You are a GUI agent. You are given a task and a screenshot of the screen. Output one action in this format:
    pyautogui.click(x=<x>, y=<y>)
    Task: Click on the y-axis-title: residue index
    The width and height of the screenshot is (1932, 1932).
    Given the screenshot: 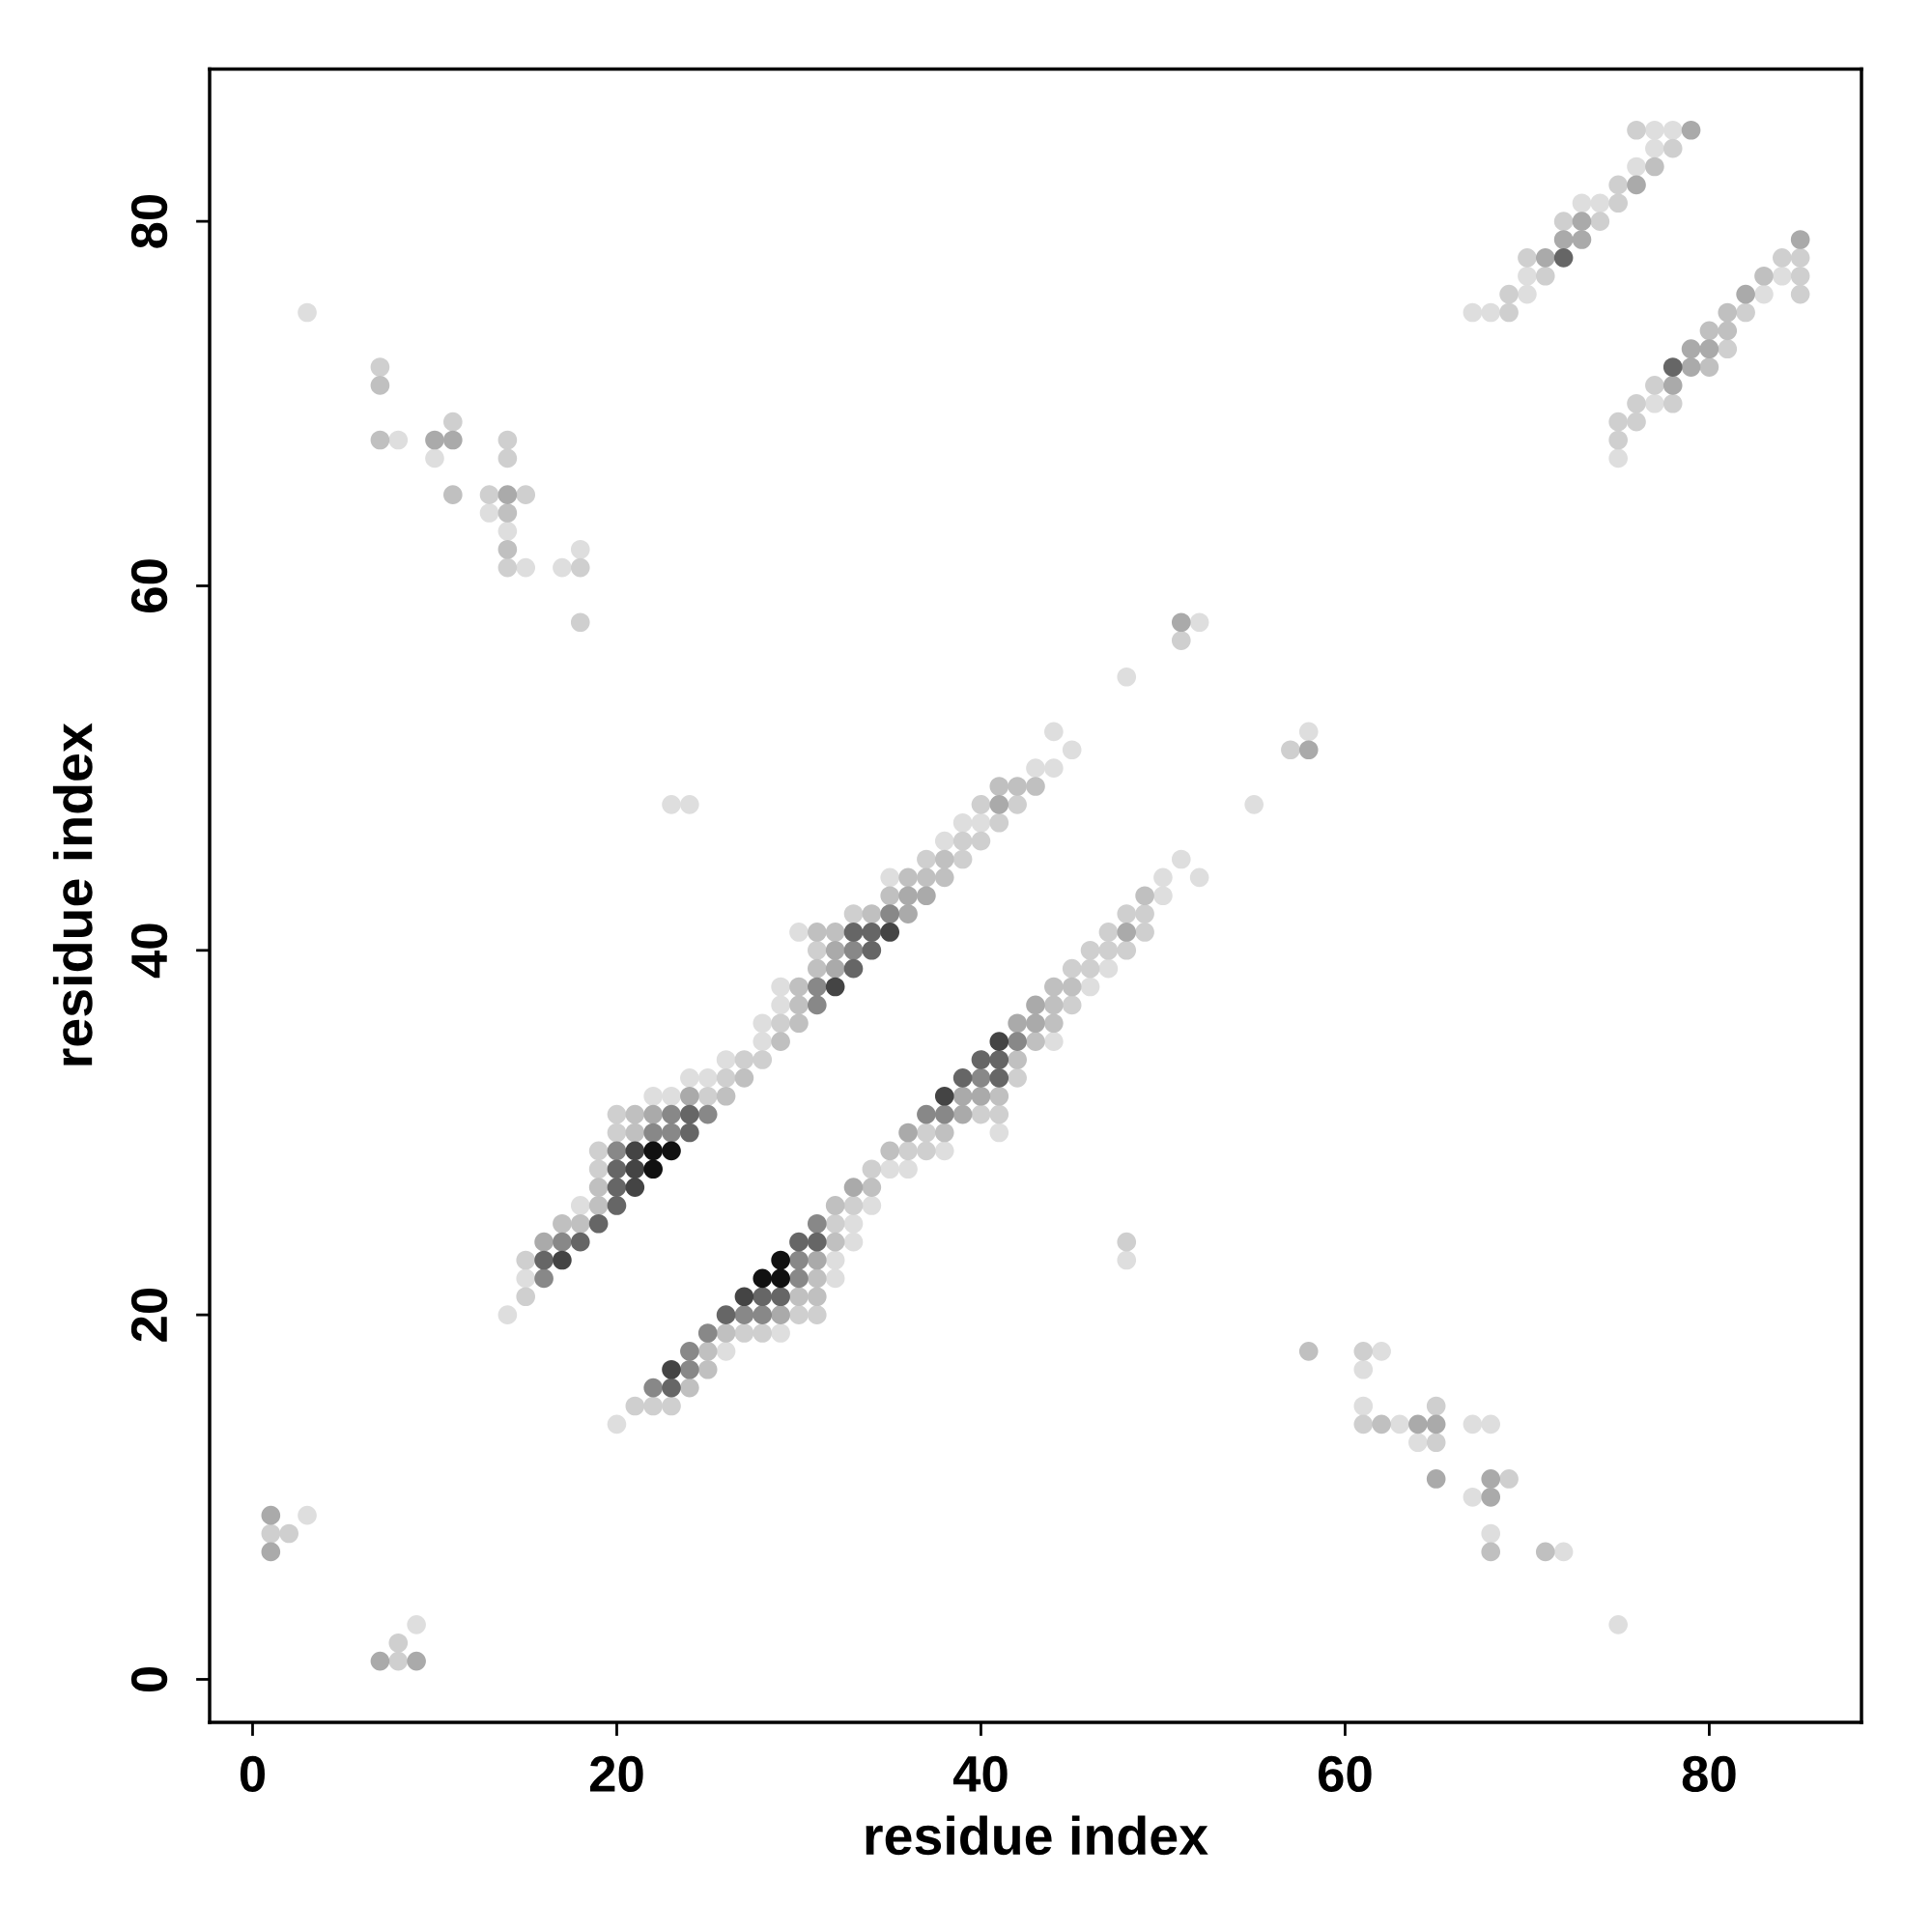 What is the action you would take?
    pyautogui.click(x=72, y=894)
    